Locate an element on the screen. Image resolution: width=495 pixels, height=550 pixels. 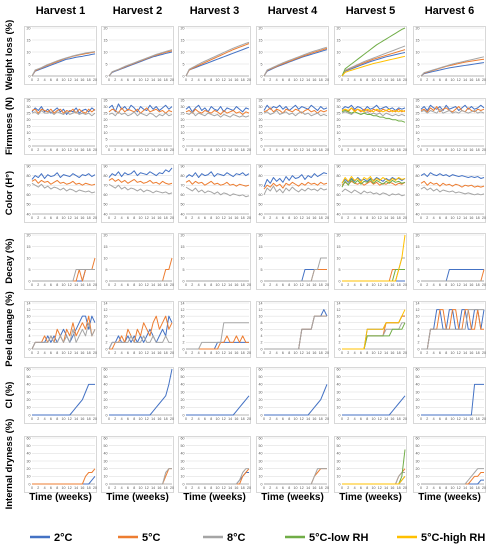
row-label-ci: CI (%) is located at coordinates (9, 395).